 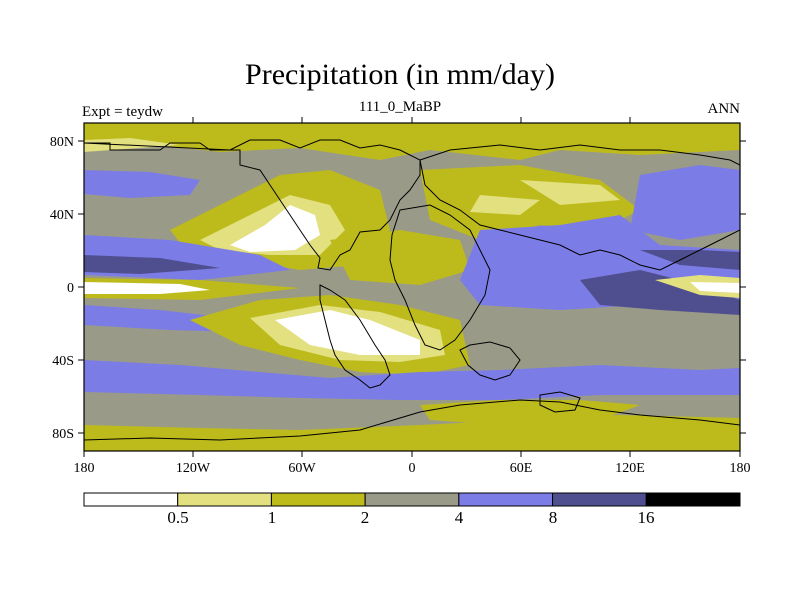 What do you see at coordinates (70, 288) in the screenshot?
I see `lat-label-0: 0` at bounding box center [70, 288].